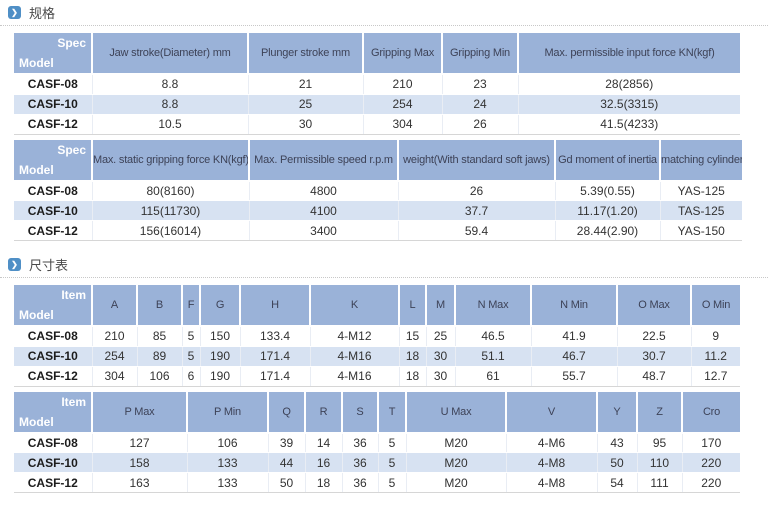 This screenshot has width=768, height=509. Describe the element at coordinates (160, 306) in the screenshot. I see `column-header: B` at that location.